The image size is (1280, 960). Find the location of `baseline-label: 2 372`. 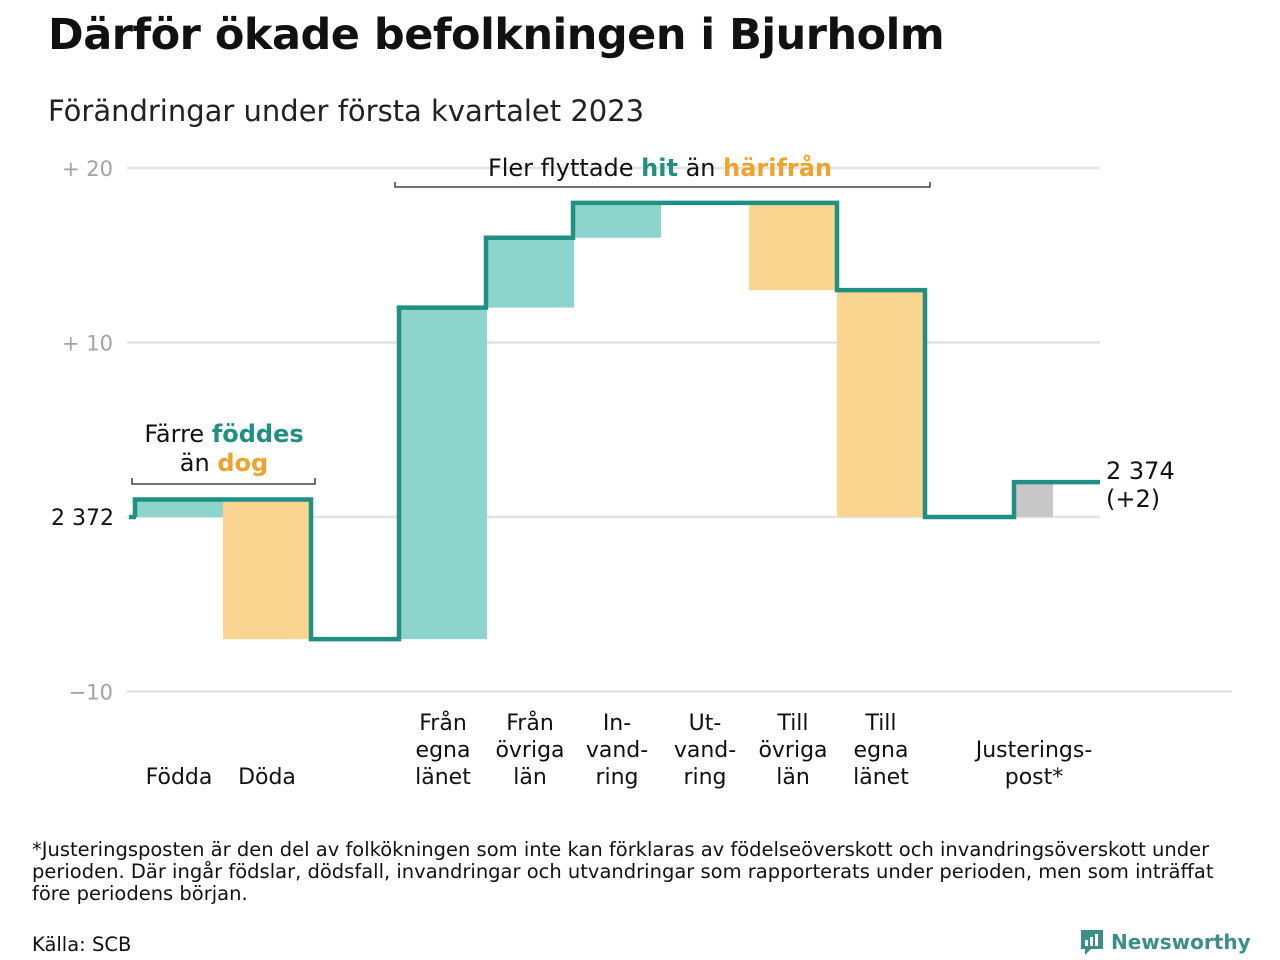

baseline-label: 2 372 is located at coordinates (82, 518).